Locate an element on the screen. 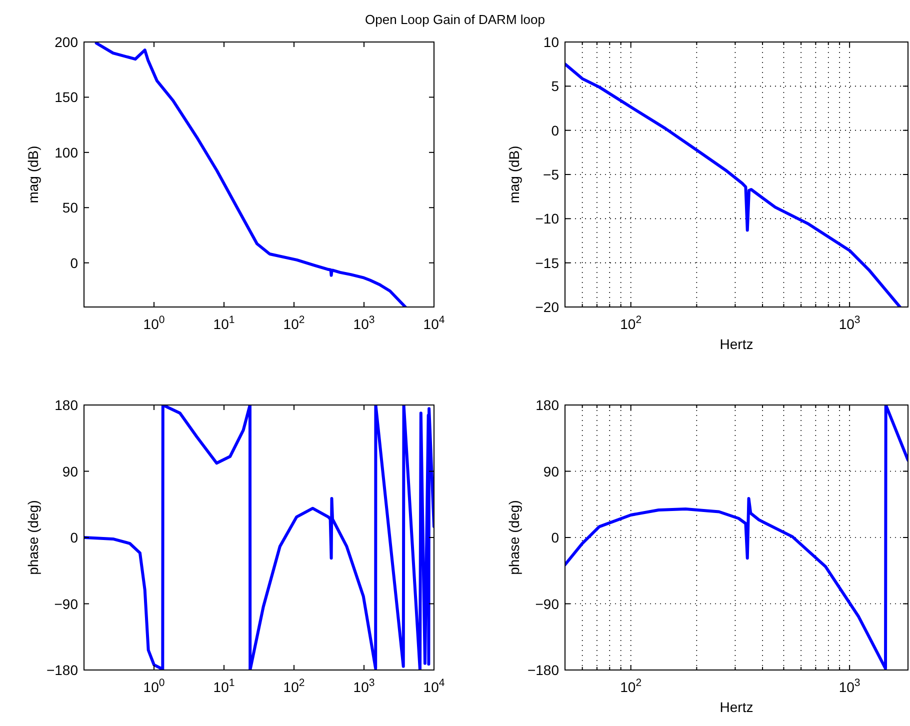 This screenshot has width=910, height=726. y-tick-label: −20 is located at coordinates (547, 307).